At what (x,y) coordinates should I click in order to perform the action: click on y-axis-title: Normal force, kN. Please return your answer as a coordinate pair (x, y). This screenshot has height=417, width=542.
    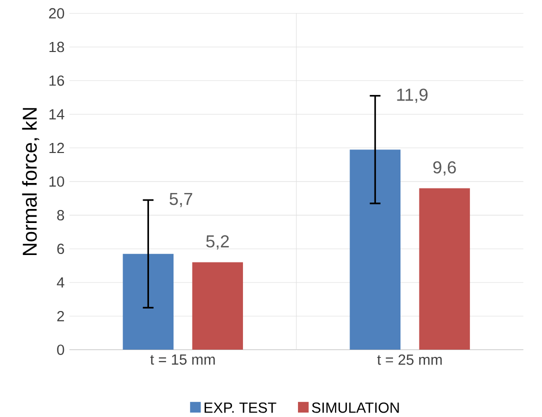
    Looking at the image, I should click on (31, 182).